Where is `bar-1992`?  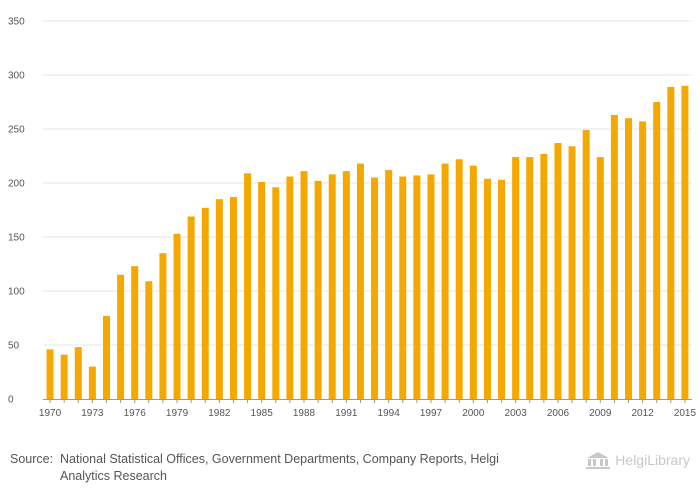 bar-1992 is located at coordinates (360, 281).